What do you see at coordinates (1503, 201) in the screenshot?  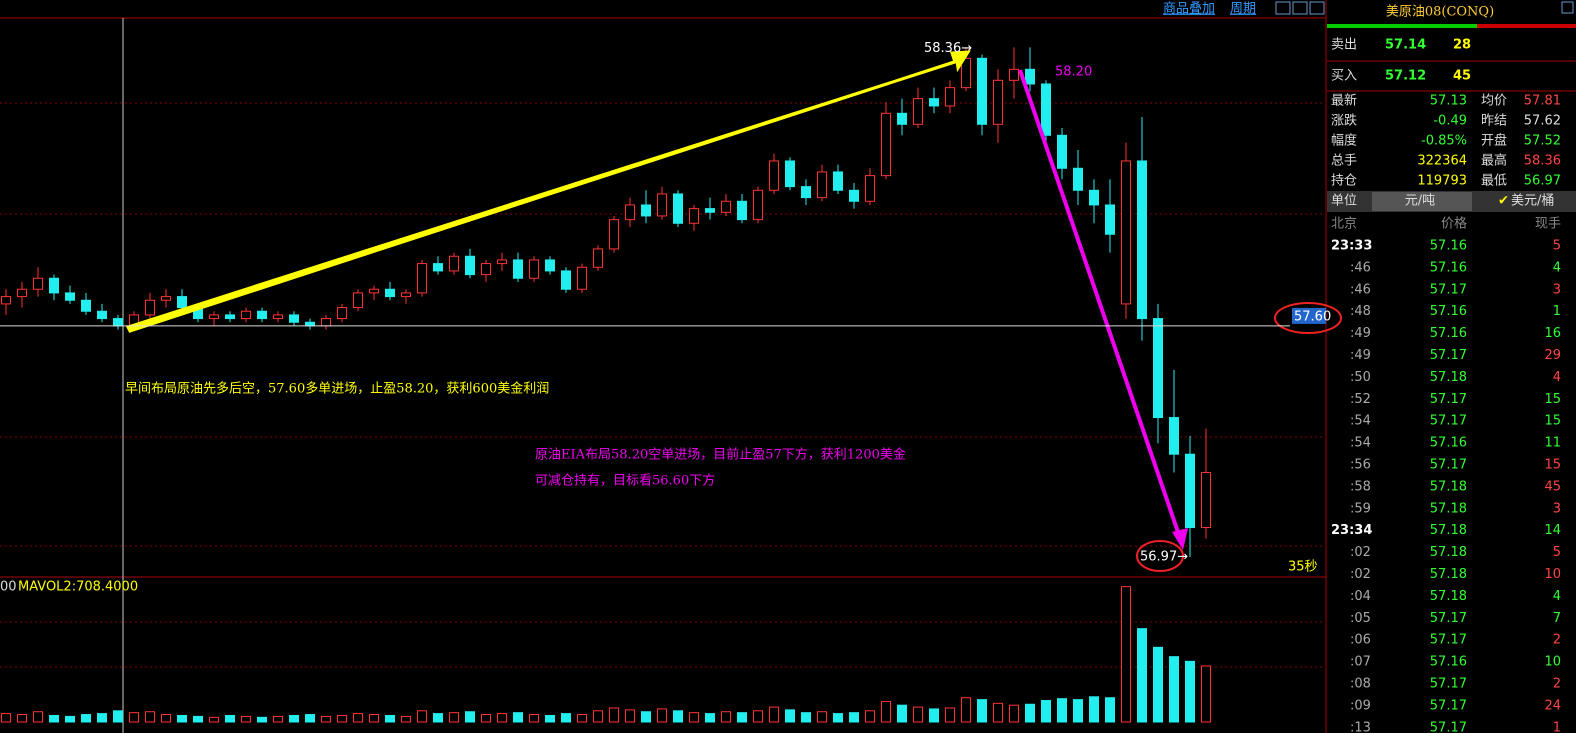 I see `check: ✔` at bounding box center [1503, 201].